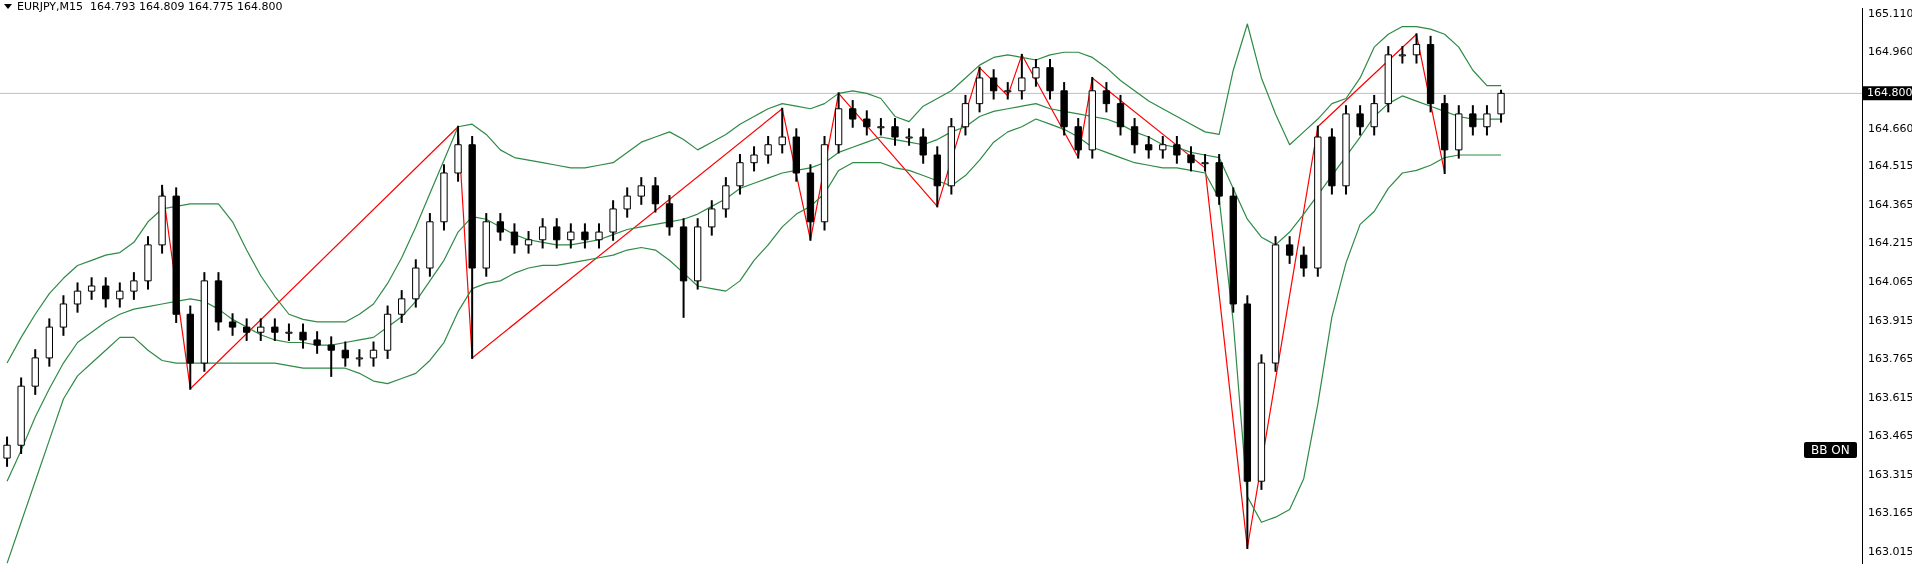 The height and width of the screenshot is (572, 1912). I want to click on y-tick-label: 164.660, so click(1890, 129).